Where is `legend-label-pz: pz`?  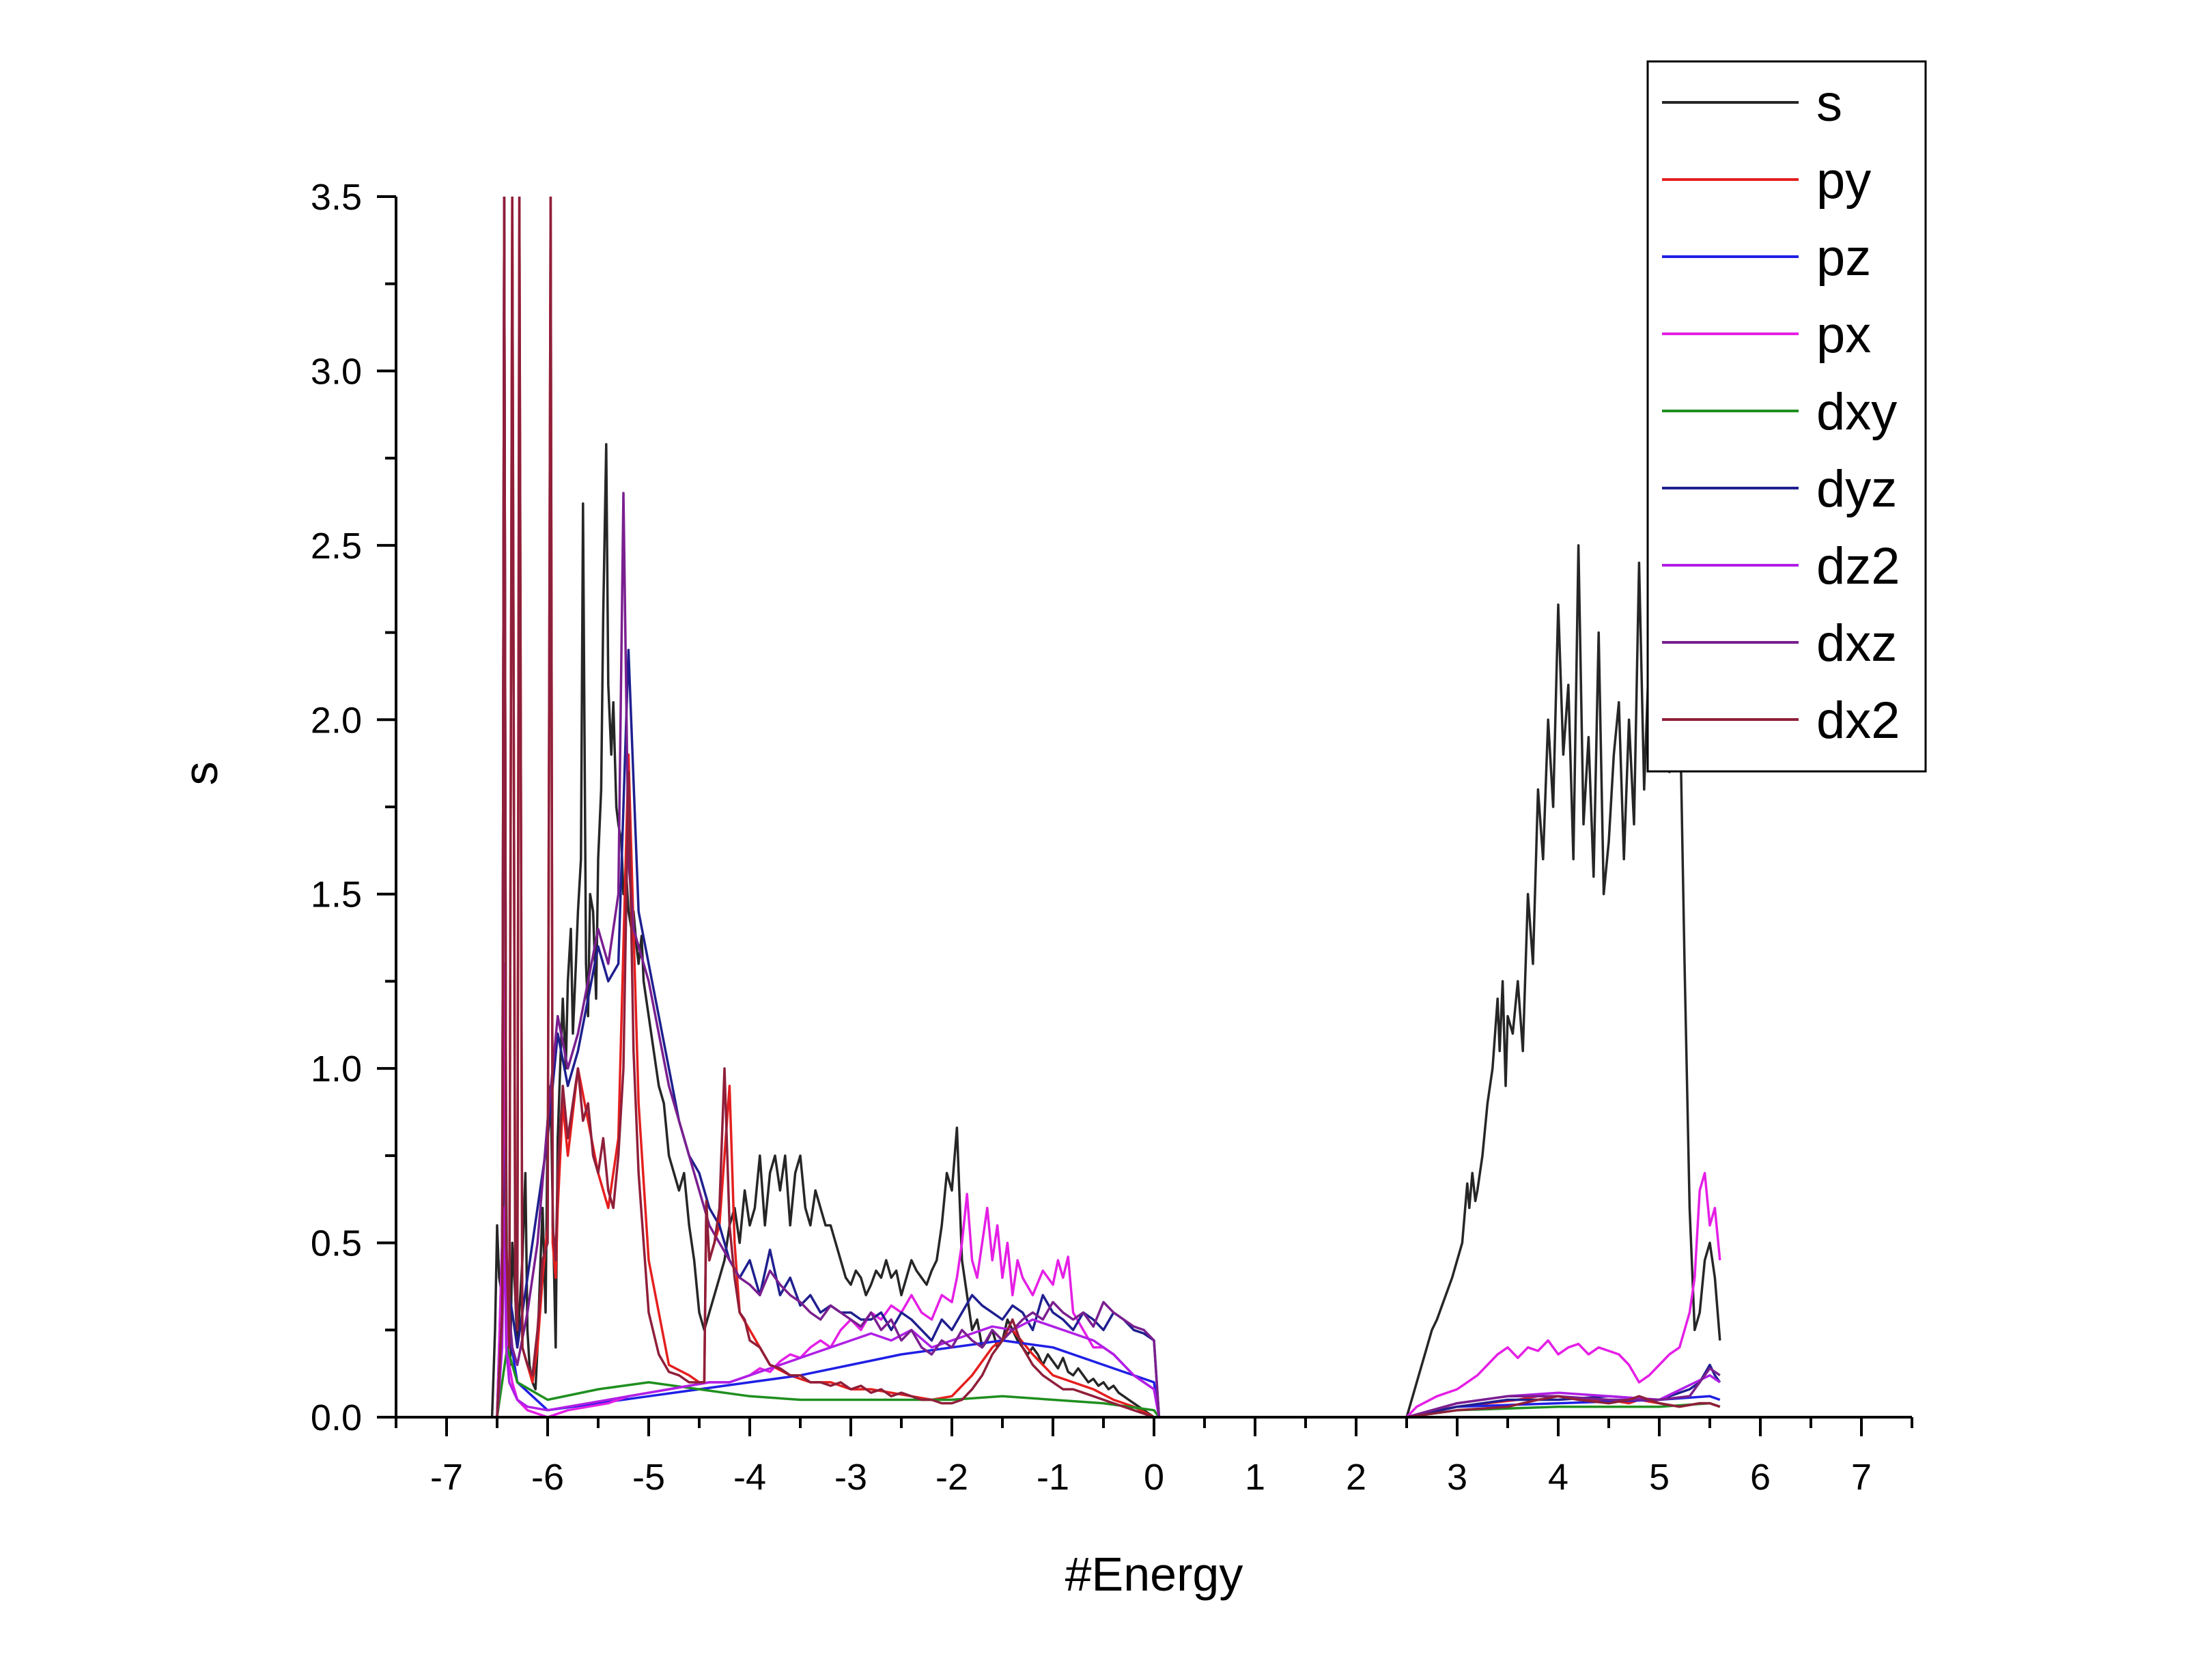 legend-label-pz: pz is located at coordinates (1843, 258).